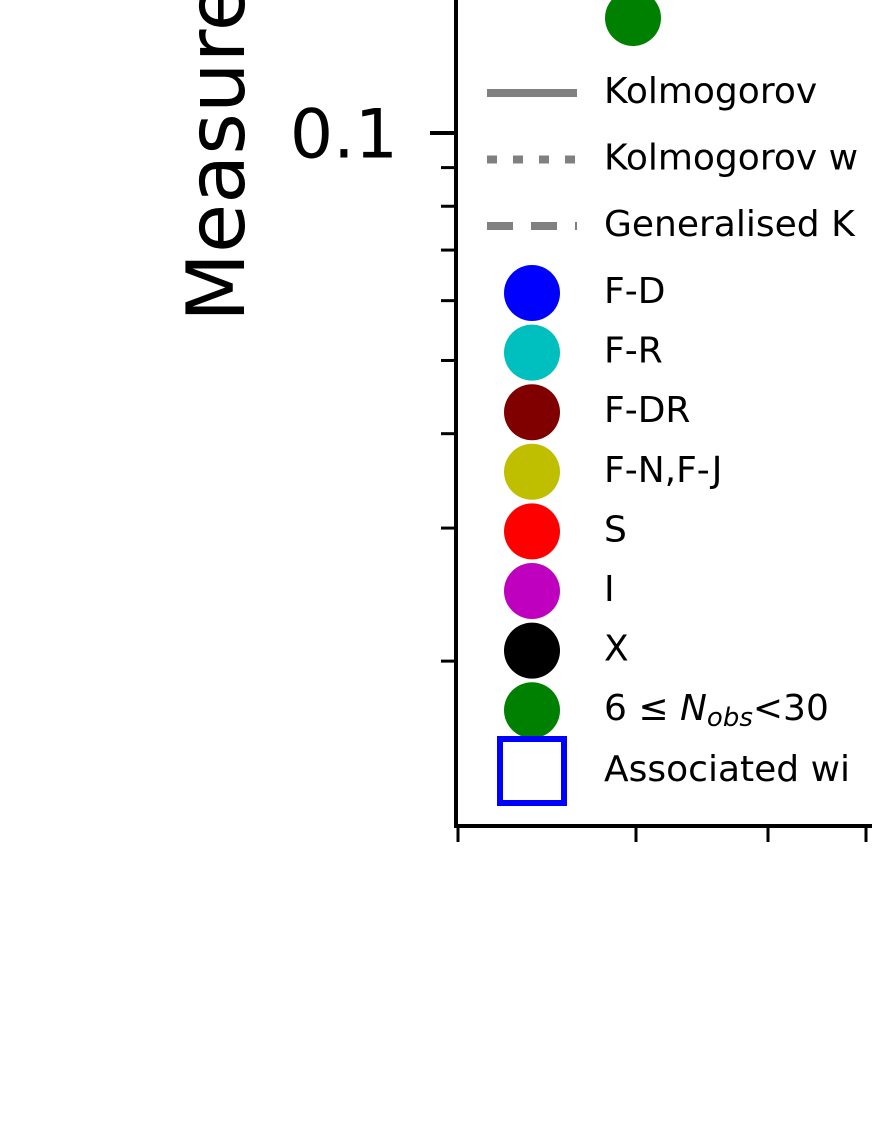  What do you see at coordinates (662, 834) in the screenshot?
I see `x-ticks` at bounding box center [662, 834].